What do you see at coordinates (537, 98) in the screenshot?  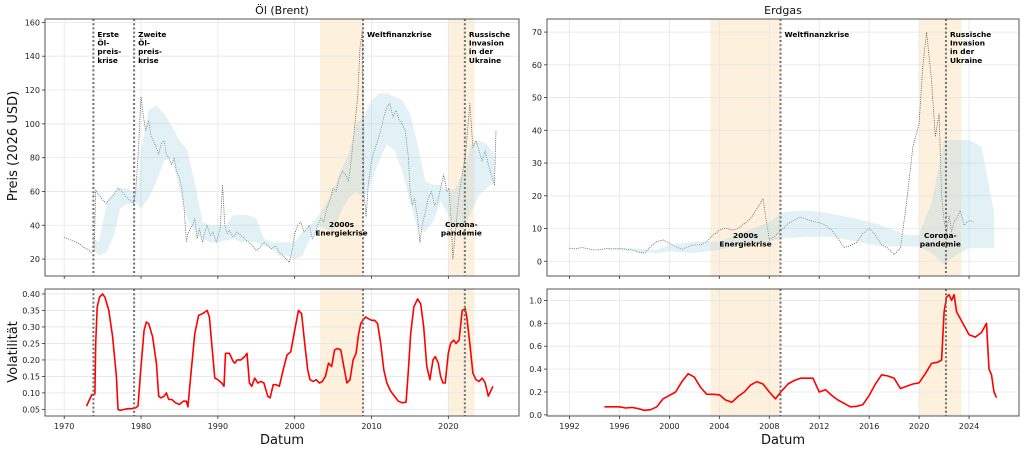 I see `y-tick-label: 50` at bounding box center [537, 98].